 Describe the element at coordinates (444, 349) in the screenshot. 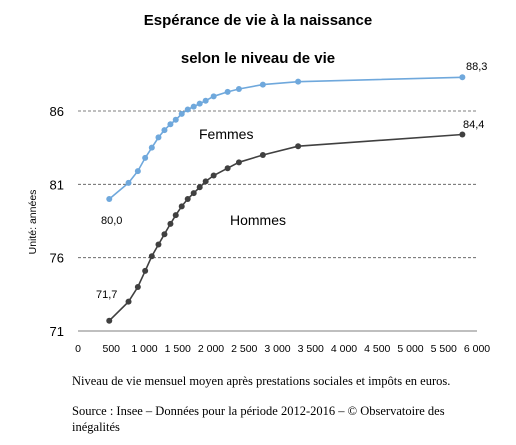

I see `x-tick-label: 5 500` at that location.